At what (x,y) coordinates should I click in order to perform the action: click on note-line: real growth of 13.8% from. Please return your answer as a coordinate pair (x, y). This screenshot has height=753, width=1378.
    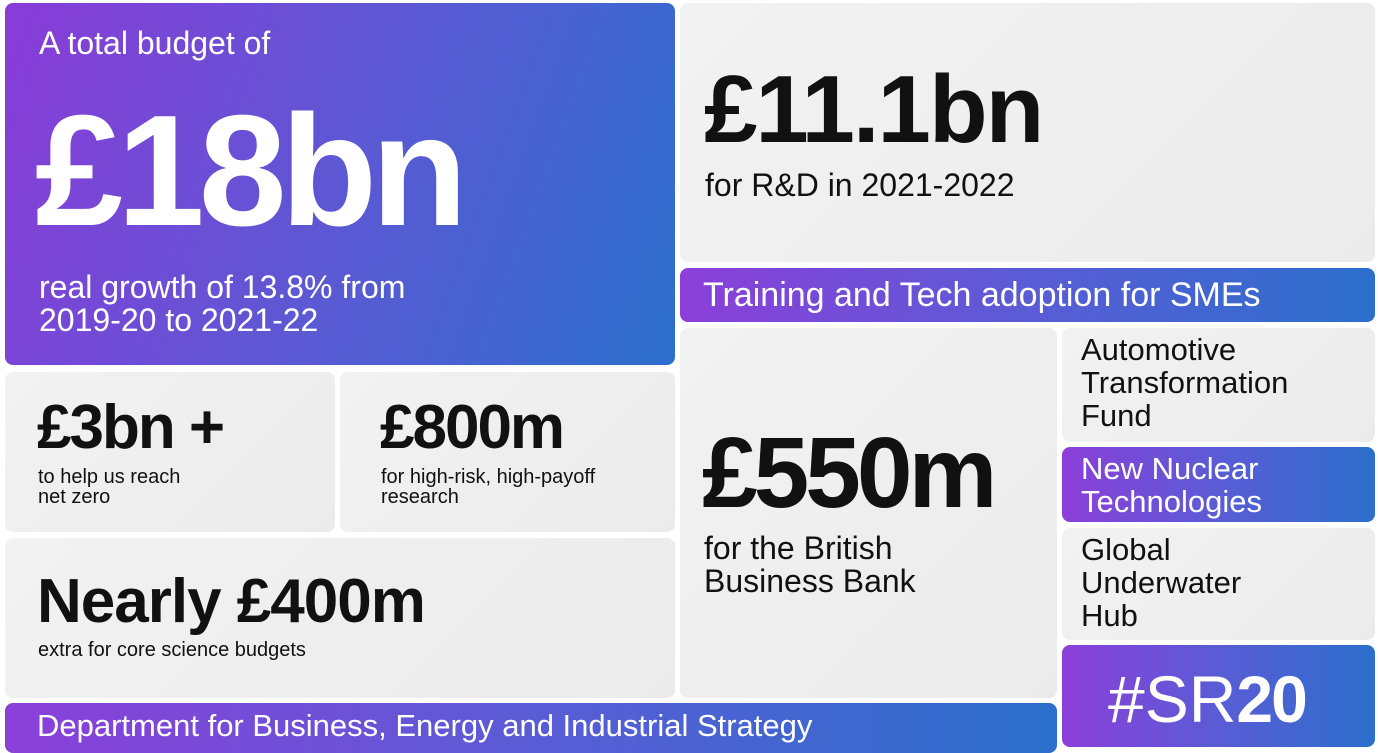
    Looking at the image, I should click on (222, 287).